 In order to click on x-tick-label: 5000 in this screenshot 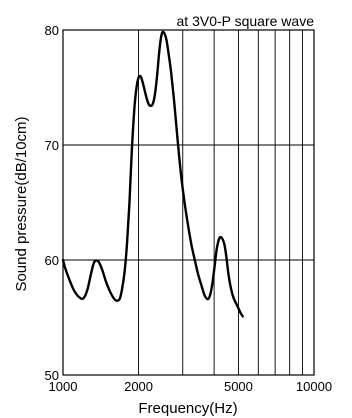, I will do `click(238, 386)`.